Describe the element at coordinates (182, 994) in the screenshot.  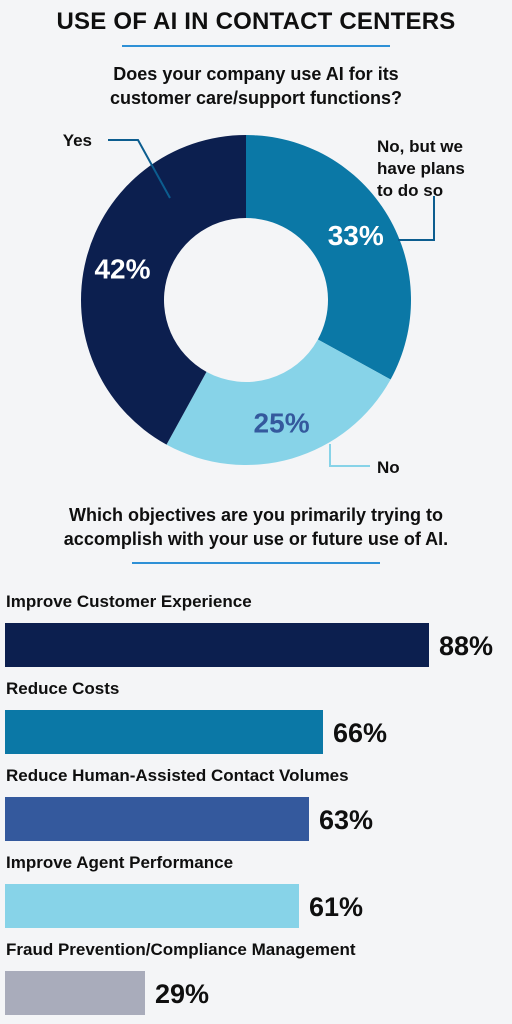
I see `bar-value-label: 29%` at that location.